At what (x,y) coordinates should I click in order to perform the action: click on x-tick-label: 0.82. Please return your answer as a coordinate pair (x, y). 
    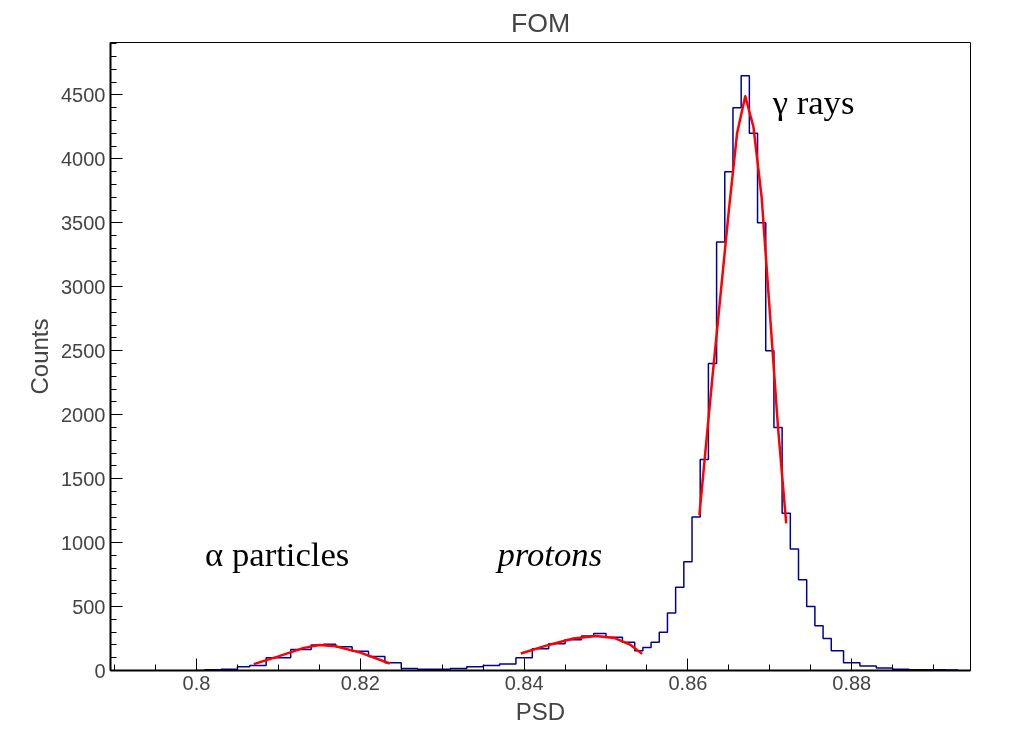
    Looking at the image, I should click on (360, 682).